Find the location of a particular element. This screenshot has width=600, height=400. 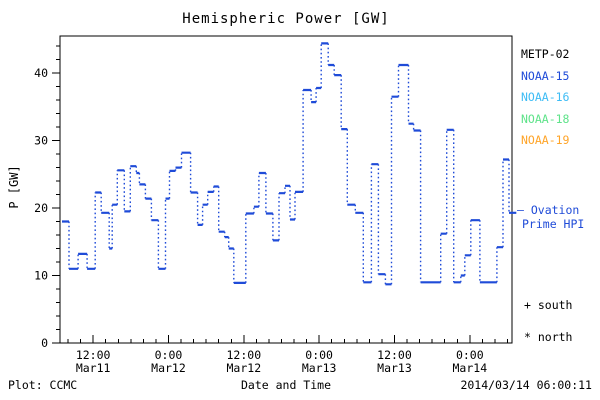

south-marker-label: + south is located at coordinates (548, 305).